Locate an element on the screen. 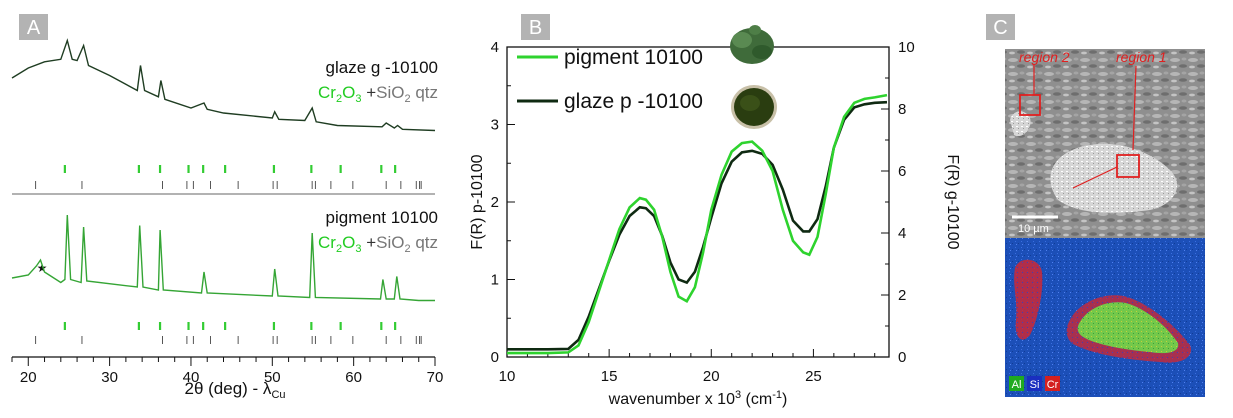 The image size is (1233, 418). panel-b-letter-box is located at coordinates (535, 27).